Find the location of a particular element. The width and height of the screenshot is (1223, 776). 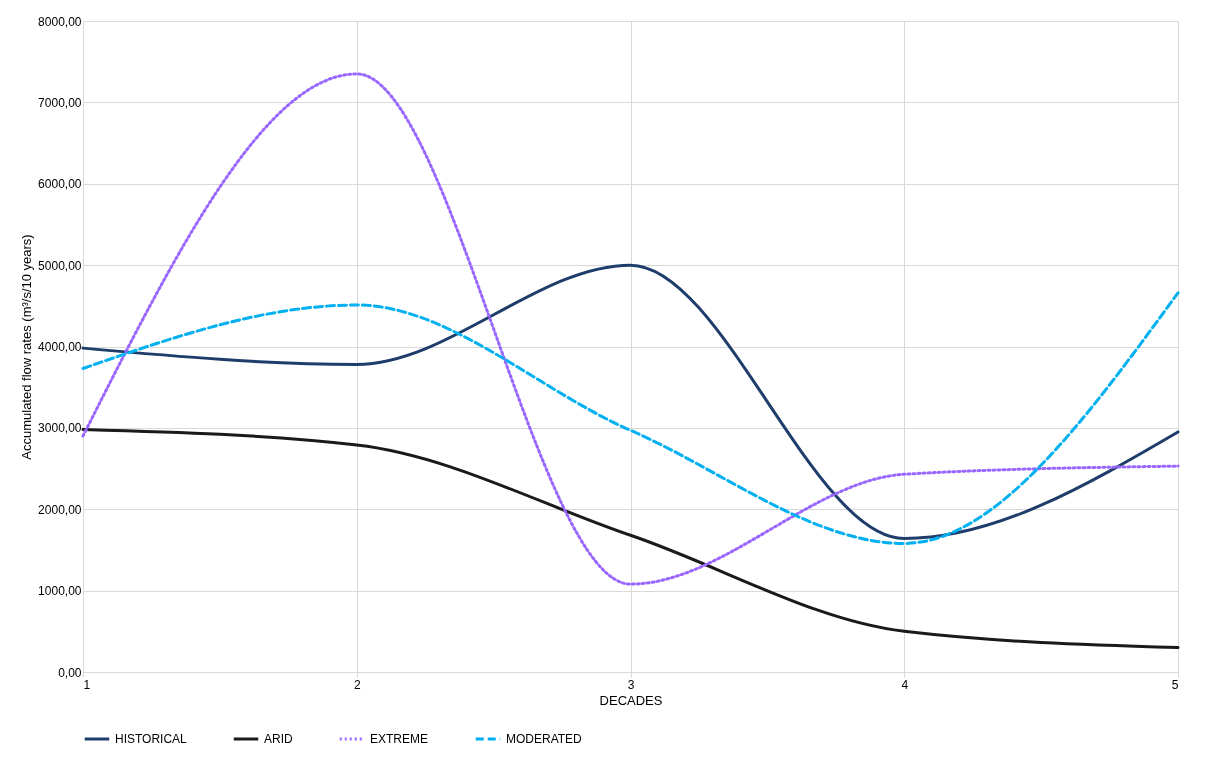

legend-label: ARID is located at coordinates (278, 739).